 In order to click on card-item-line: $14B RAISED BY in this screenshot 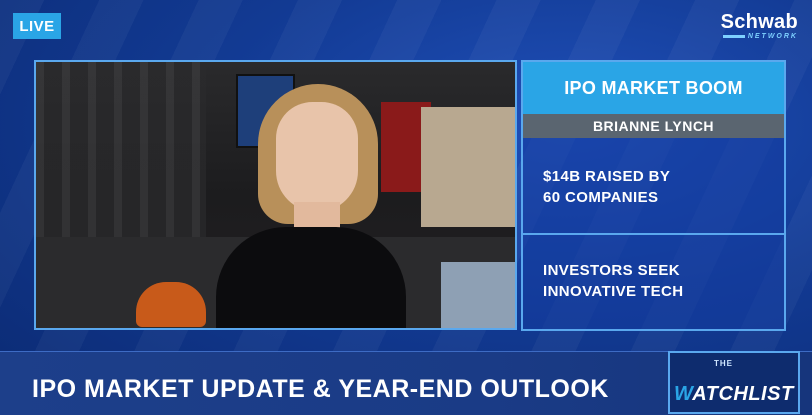, I will do `click(607, 176)`.